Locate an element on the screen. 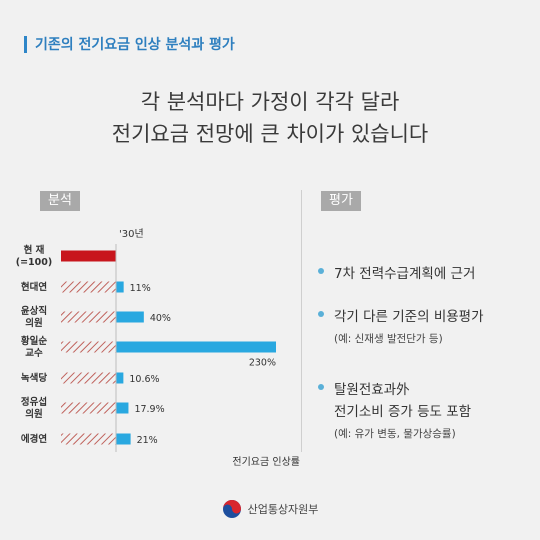 The height and width of the screenshot is (540, 540). data-label: 40% is located at coordinates (160, 318).